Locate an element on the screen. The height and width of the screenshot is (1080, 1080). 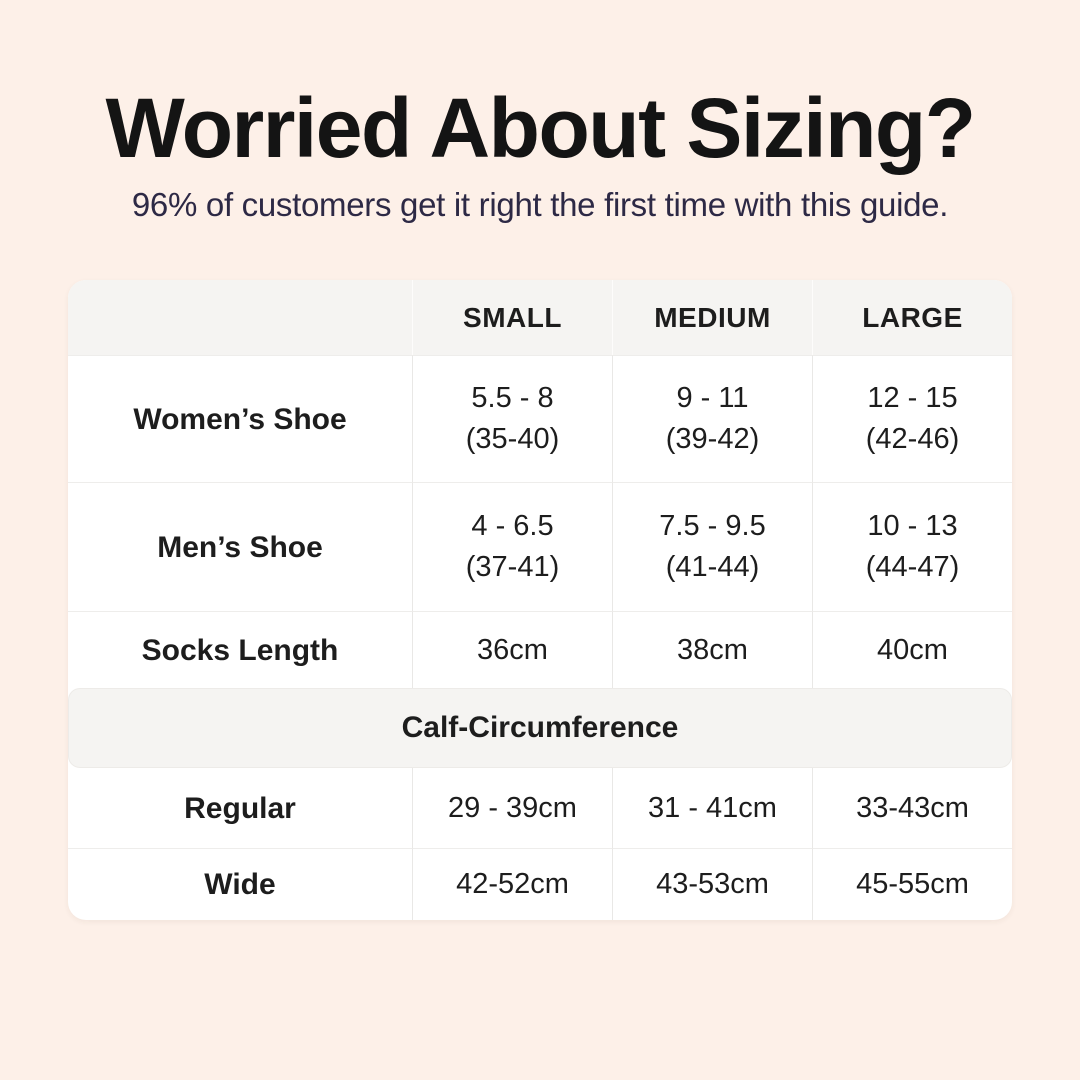
table-cell: 12 - 15 (42-46) is located at coordinates (912, 419).